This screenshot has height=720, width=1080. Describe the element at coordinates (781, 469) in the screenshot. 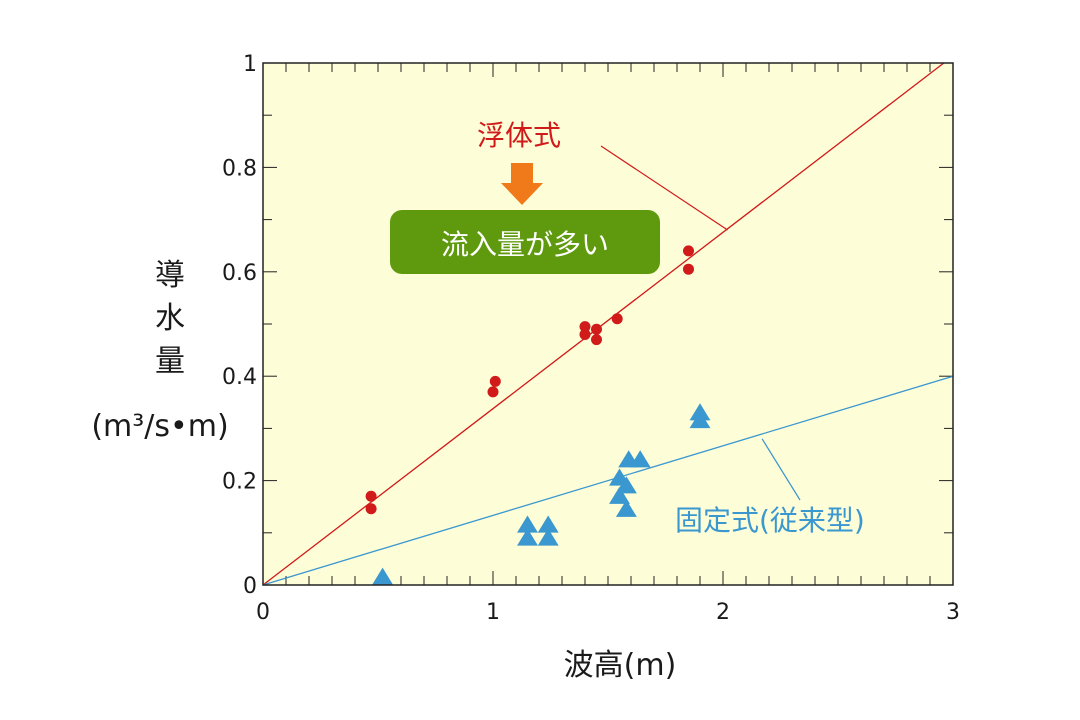

I see `fixed-leader-line` at that location.